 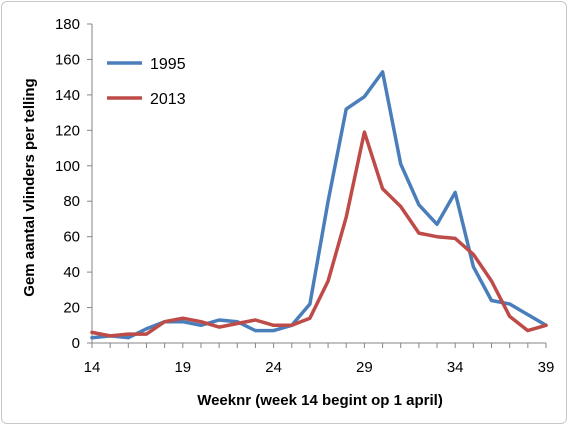 What do you see at coordinates (71, 308) in the screenshot?
I see `y-tick-label: 20` at bounding box center [71, 308].